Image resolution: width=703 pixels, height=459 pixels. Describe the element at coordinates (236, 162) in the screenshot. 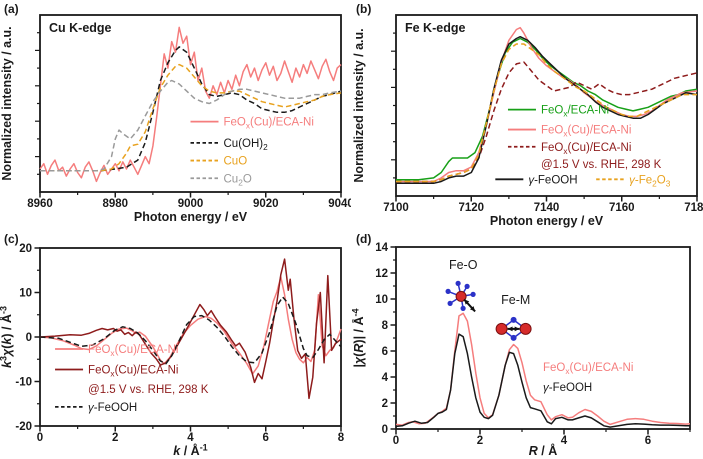

I see `legend-label: CuO` at that location.